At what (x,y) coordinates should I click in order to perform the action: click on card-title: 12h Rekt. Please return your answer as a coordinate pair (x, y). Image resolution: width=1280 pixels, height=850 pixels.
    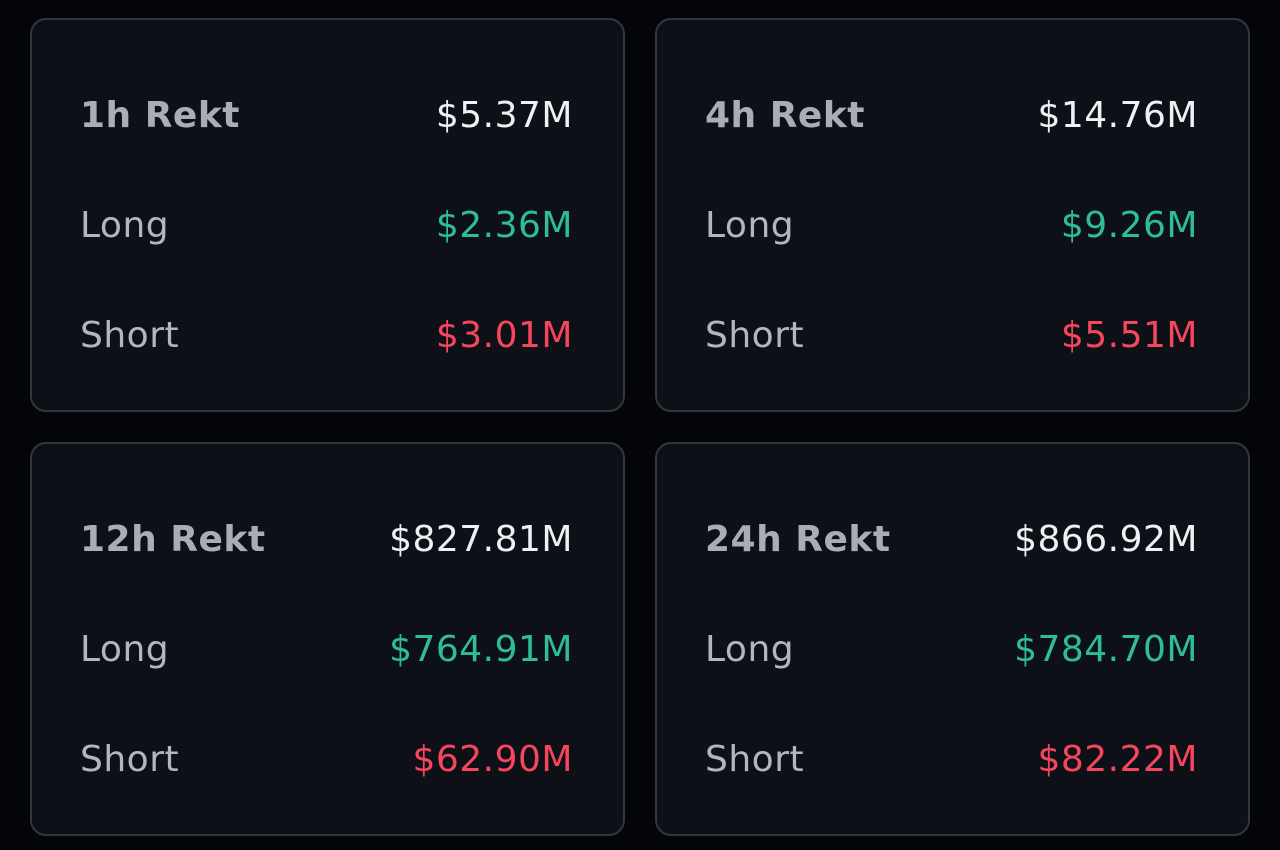
    Looking at the image, I should click on (173, 539).